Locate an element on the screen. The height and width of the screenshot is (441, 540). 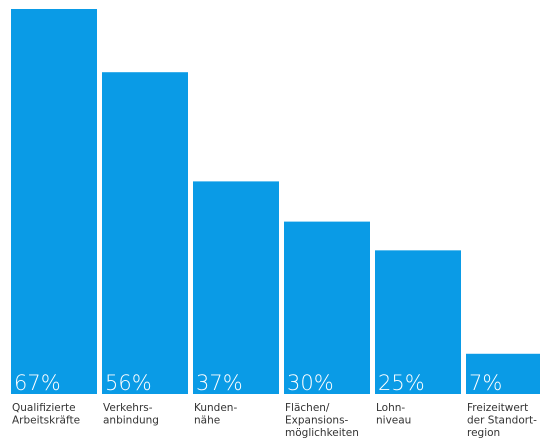
bar-value-label-3: 30% is located at coordinates (310, 383).